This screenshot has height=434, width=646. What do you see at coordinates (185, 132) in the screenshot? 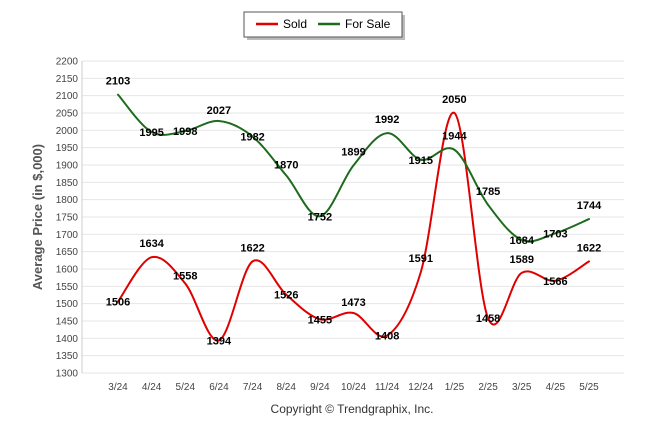
I see `data-label-for-sale: 1998` at bounding box center [185, 132].